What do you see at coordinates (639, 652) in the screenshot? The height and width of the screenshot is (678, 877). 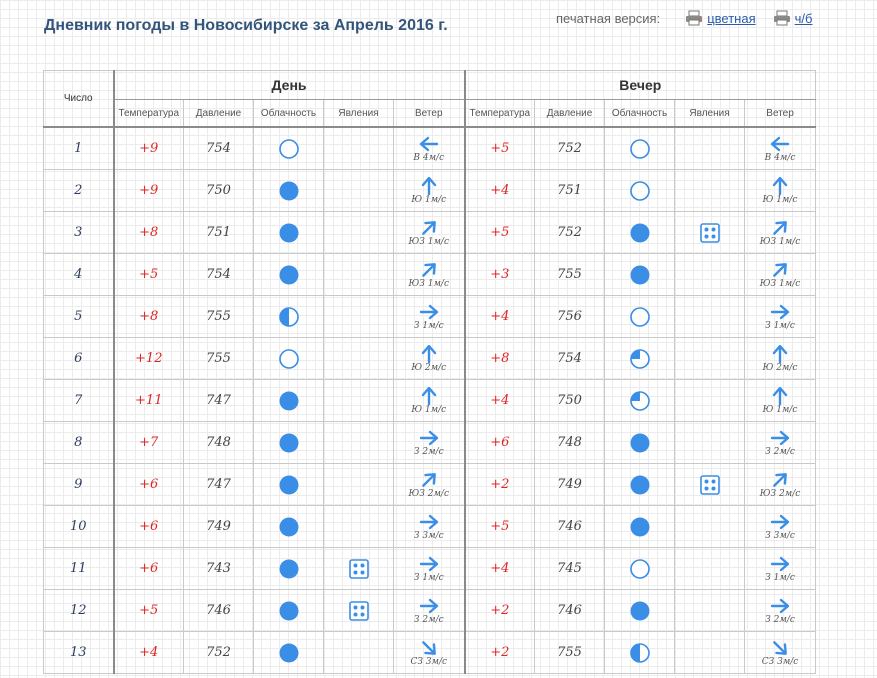 I see `half-cloudy-icon` at bounding box center [639, 652].